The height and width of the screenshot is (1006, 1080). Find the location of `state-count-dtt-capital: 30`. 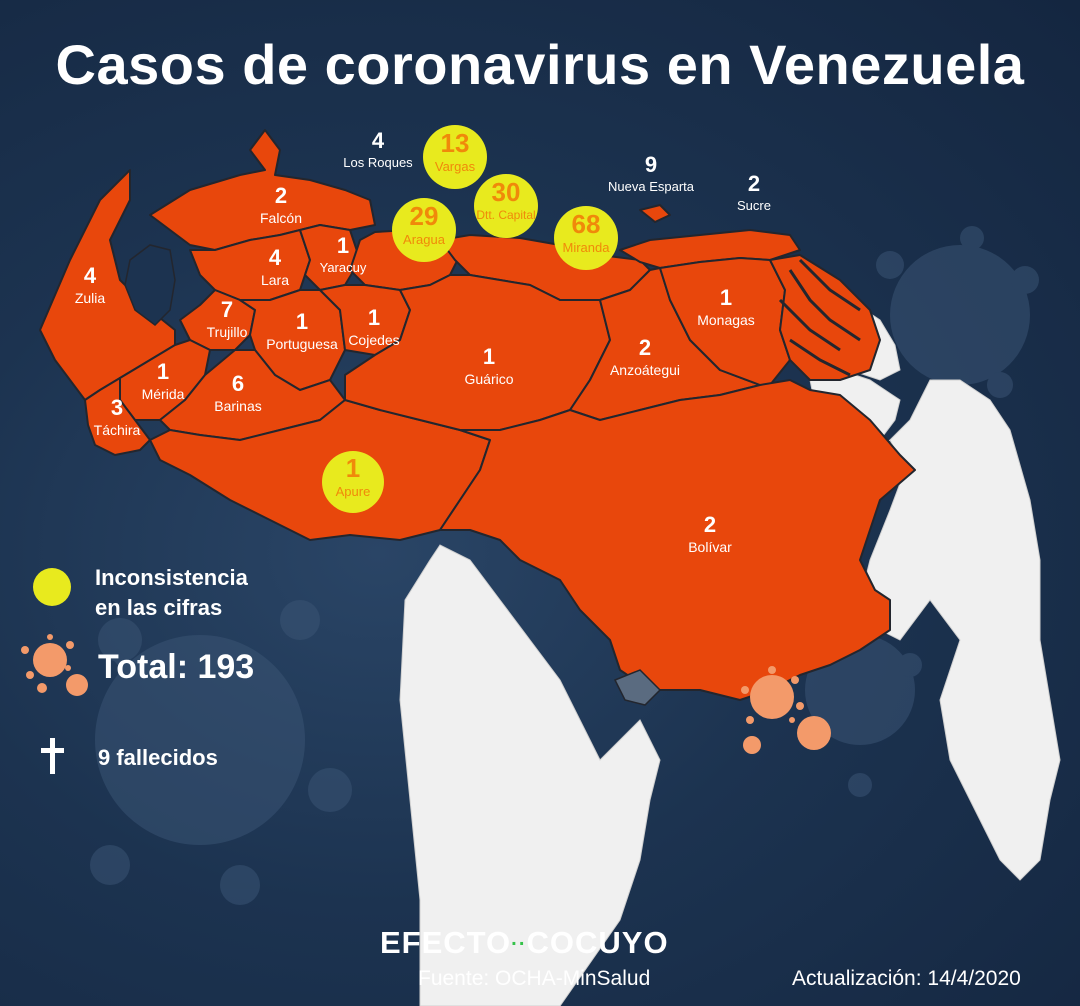

state-count-dtt-capital: 30 is located at coordinates (506, 192).